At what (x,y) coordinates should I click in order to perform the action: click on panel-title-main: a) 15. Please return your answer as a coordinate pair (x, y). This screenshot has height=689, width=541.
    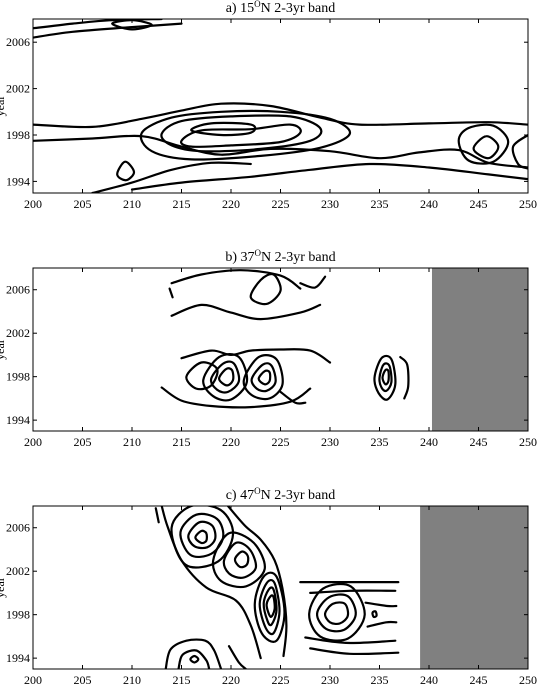
    Looking at the image, I should click on (240, 8).